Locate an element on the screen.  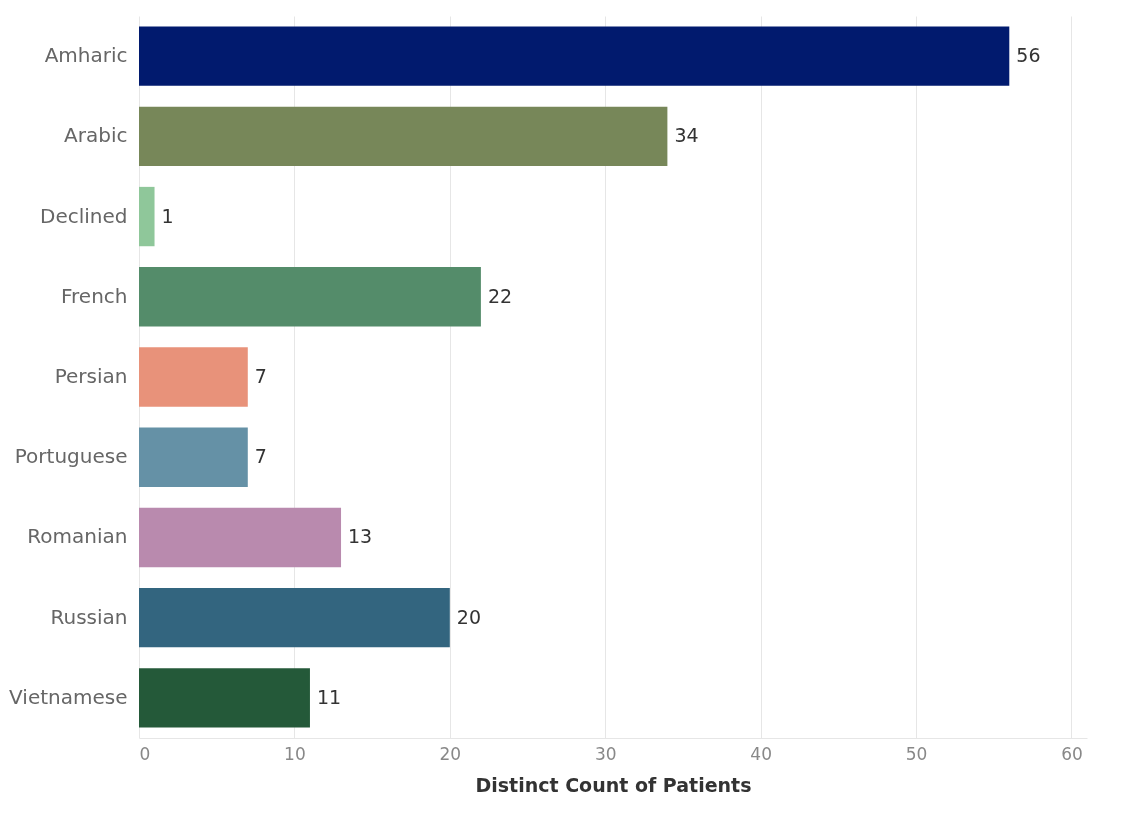
y-tick-label: Portuguese is located at coordinates (71, 456).